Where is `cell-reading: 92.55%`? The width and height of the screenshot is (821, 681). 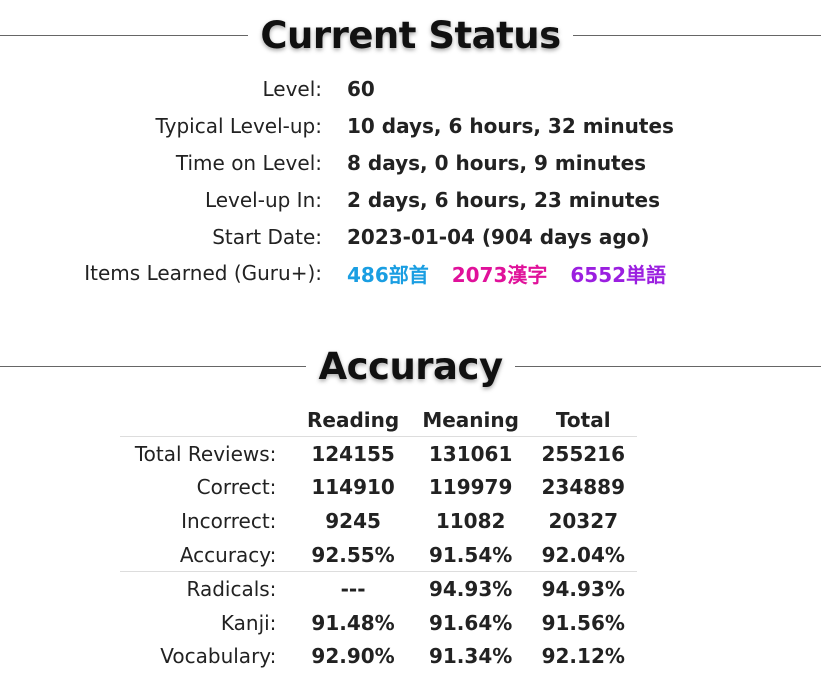
cell-reading: 92.55% is located at coordinates (353, 554).